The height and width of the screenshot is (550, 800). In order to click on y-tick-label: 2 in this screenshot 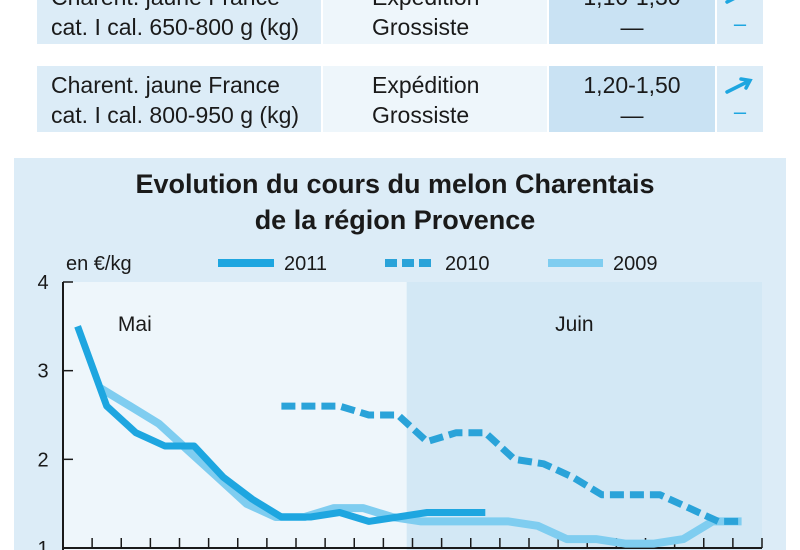, I will do `click(42, 460)`.